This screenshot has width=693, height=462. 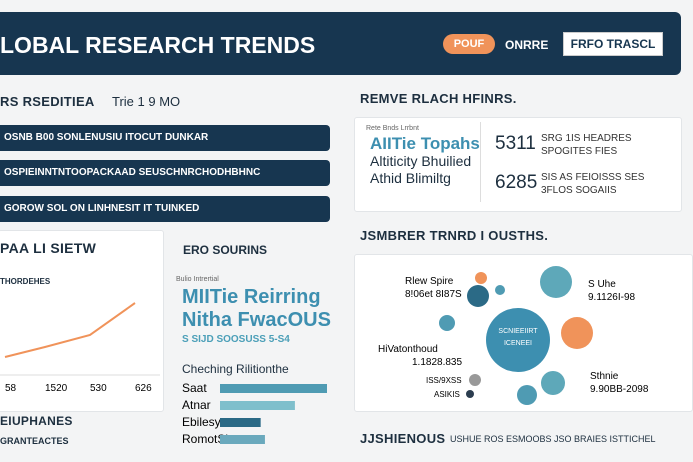 What do you see at coordinates (158, 45) in the screenshot?
I see `title: LOBAL RESEARCH TRENDS` at bounding box center [158, 45].